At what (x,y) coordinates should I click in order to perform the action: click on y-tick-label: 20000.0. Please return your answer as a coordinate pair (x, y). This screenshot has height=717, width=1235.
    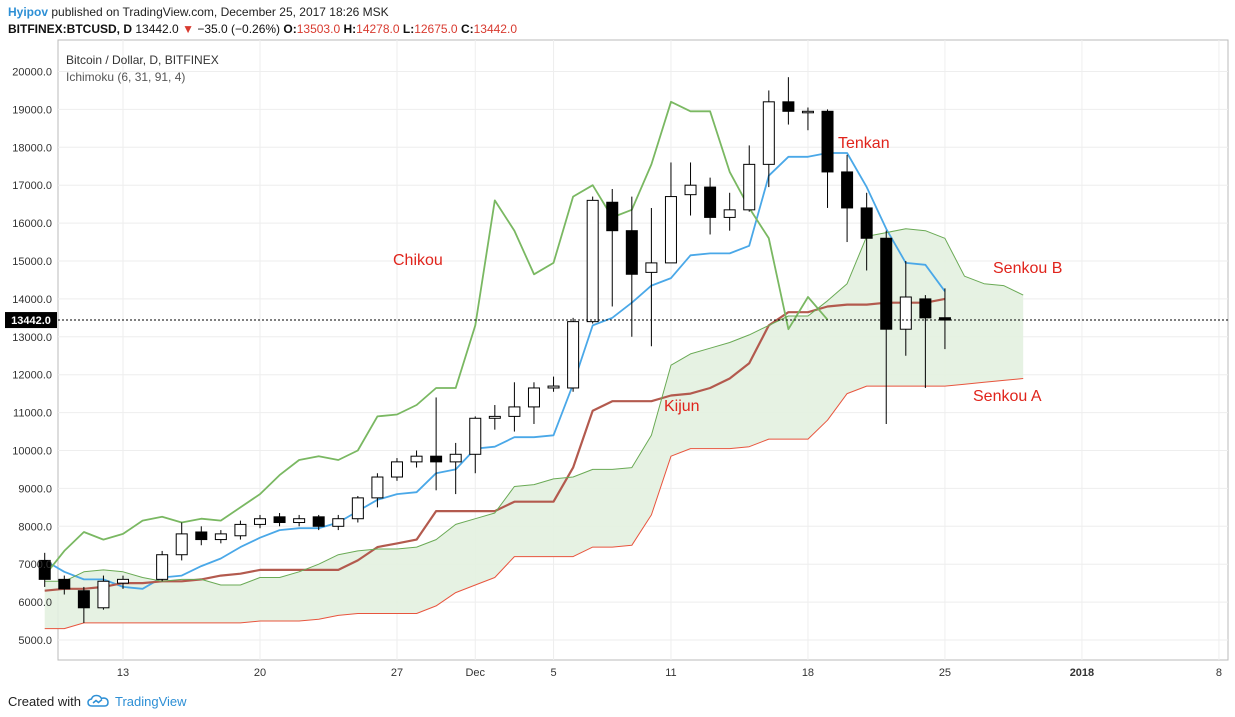
    Looking at the image, I should click on (32, 73).